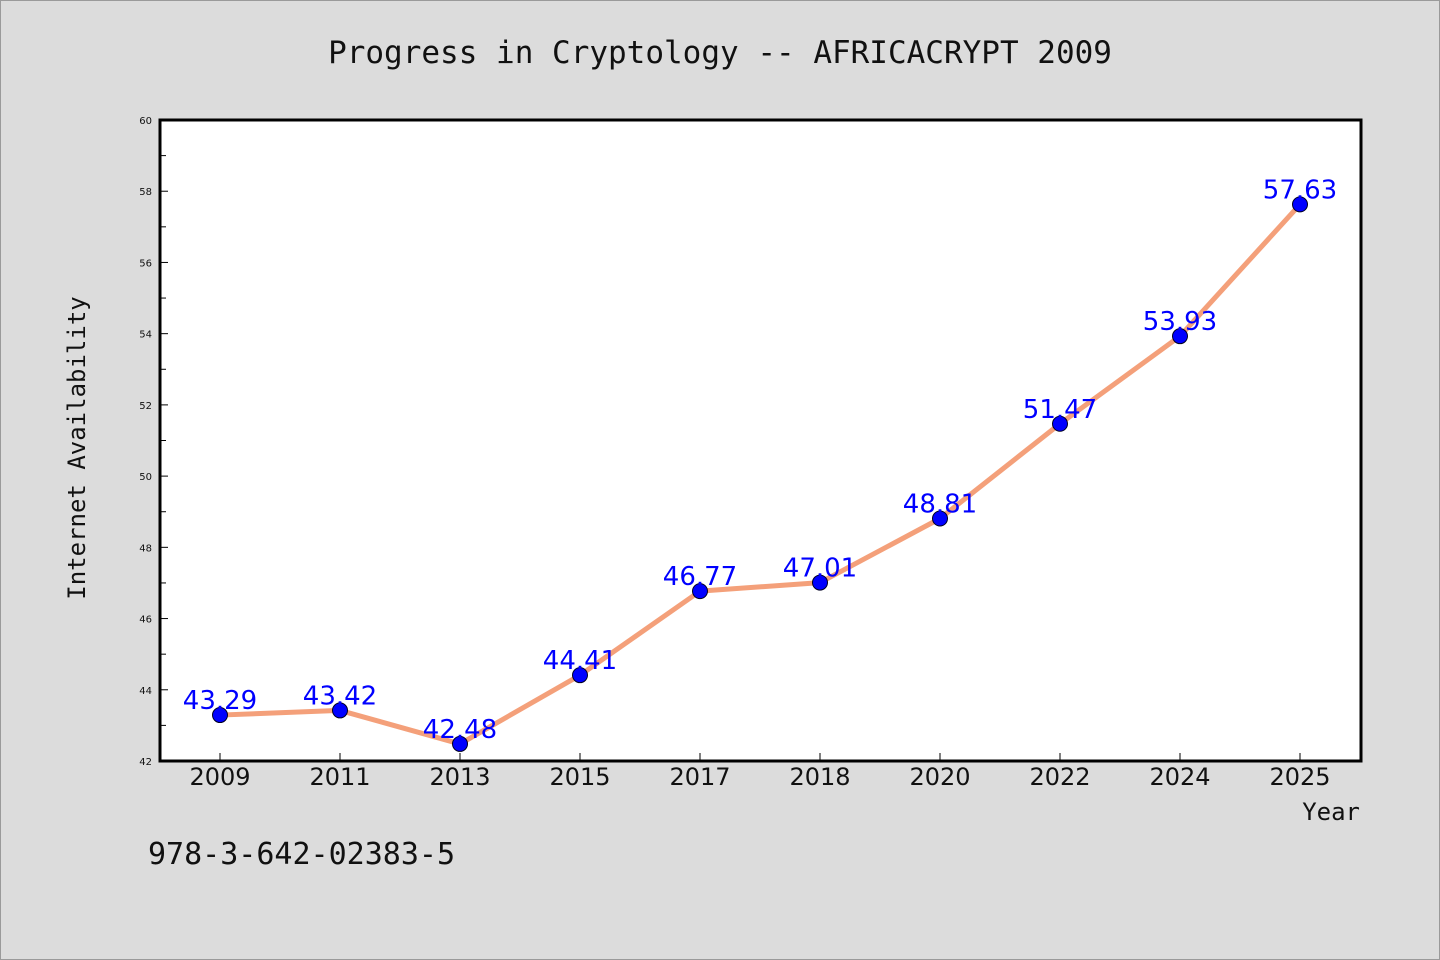 This screenshot has width=1440, height=960. I want to click on y-axis-label: Internet Availability, so click(77, 447).